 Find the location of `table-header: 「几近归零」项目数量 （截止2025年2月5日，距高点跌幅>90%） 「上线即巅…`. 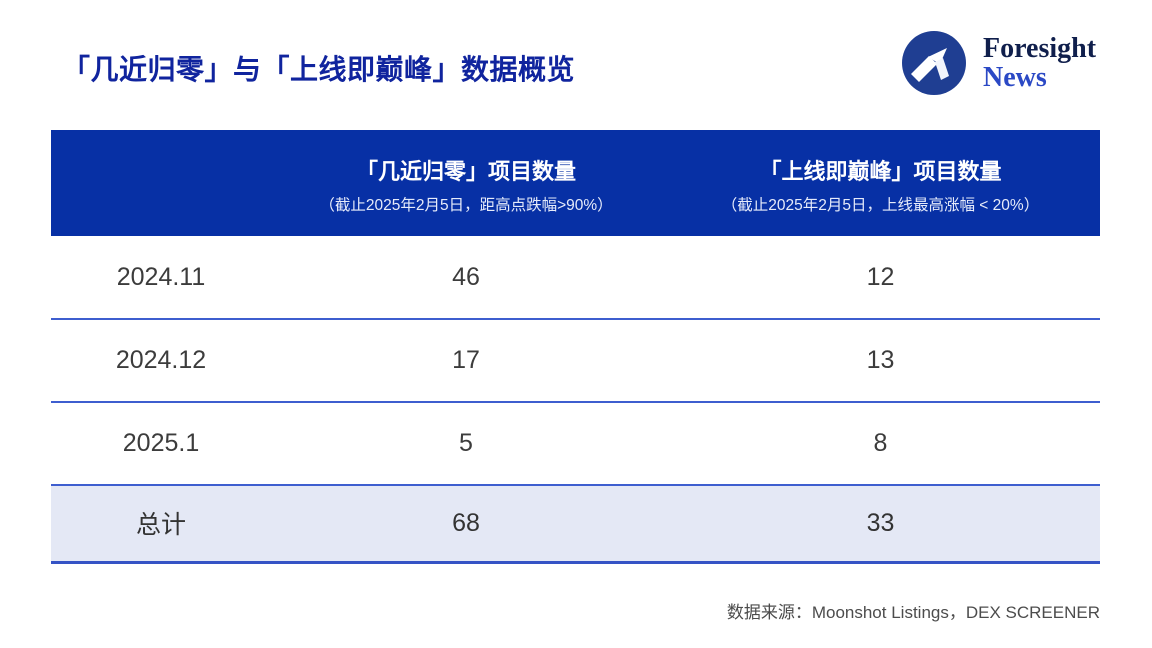

table-header: 「几近归零」项目数量 （截止2025年2月5日，距高点跌幅>90%） 「上线即巅… is located at coordinates (575, 183).